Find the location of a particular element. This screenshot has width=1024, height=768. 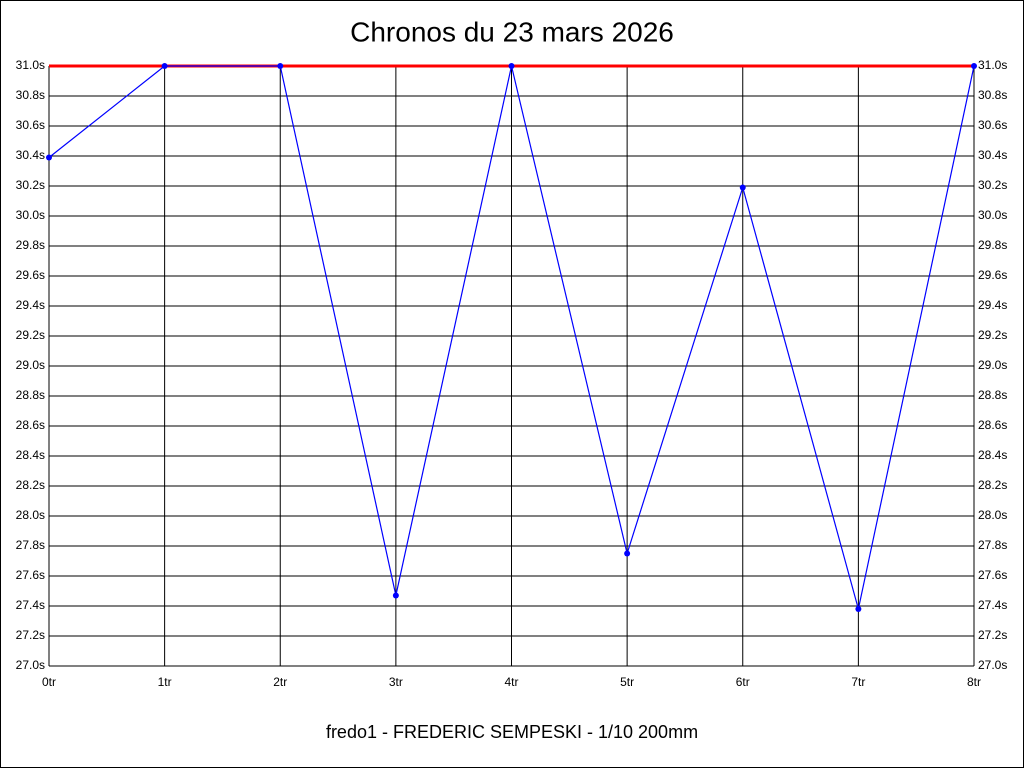

y-tick-label: 28.8s is located at coordinates (30, 395).